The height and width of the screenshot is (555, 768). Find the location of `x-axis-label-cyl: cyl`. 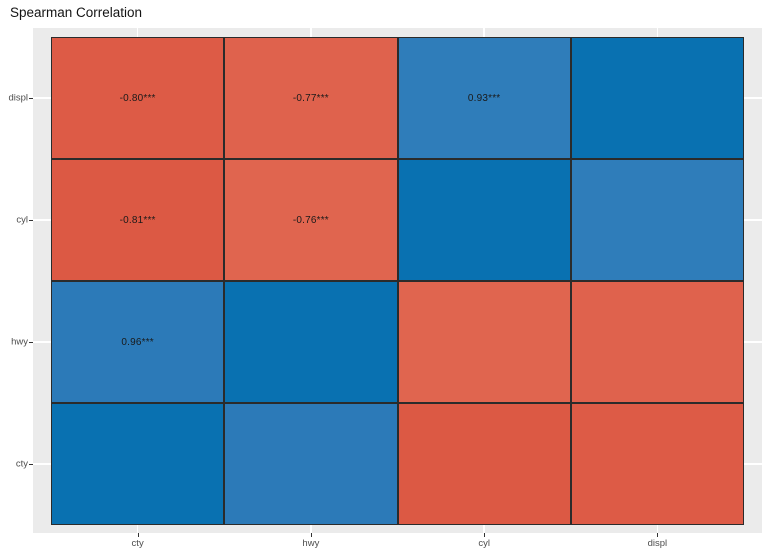

x-axis-label-cyl: cyl is located at coordinates (484, 543).